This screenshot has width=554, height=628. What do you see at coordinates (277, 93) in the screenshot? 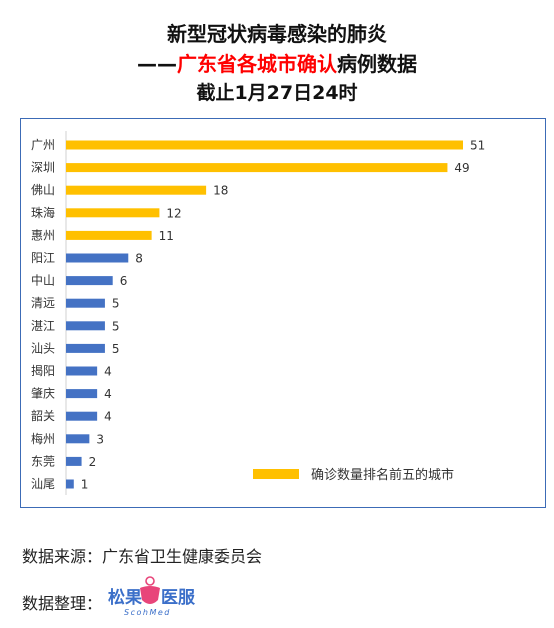
I see `chart-date-line: 截止1月27日24时` at bounding box center [277, 93].